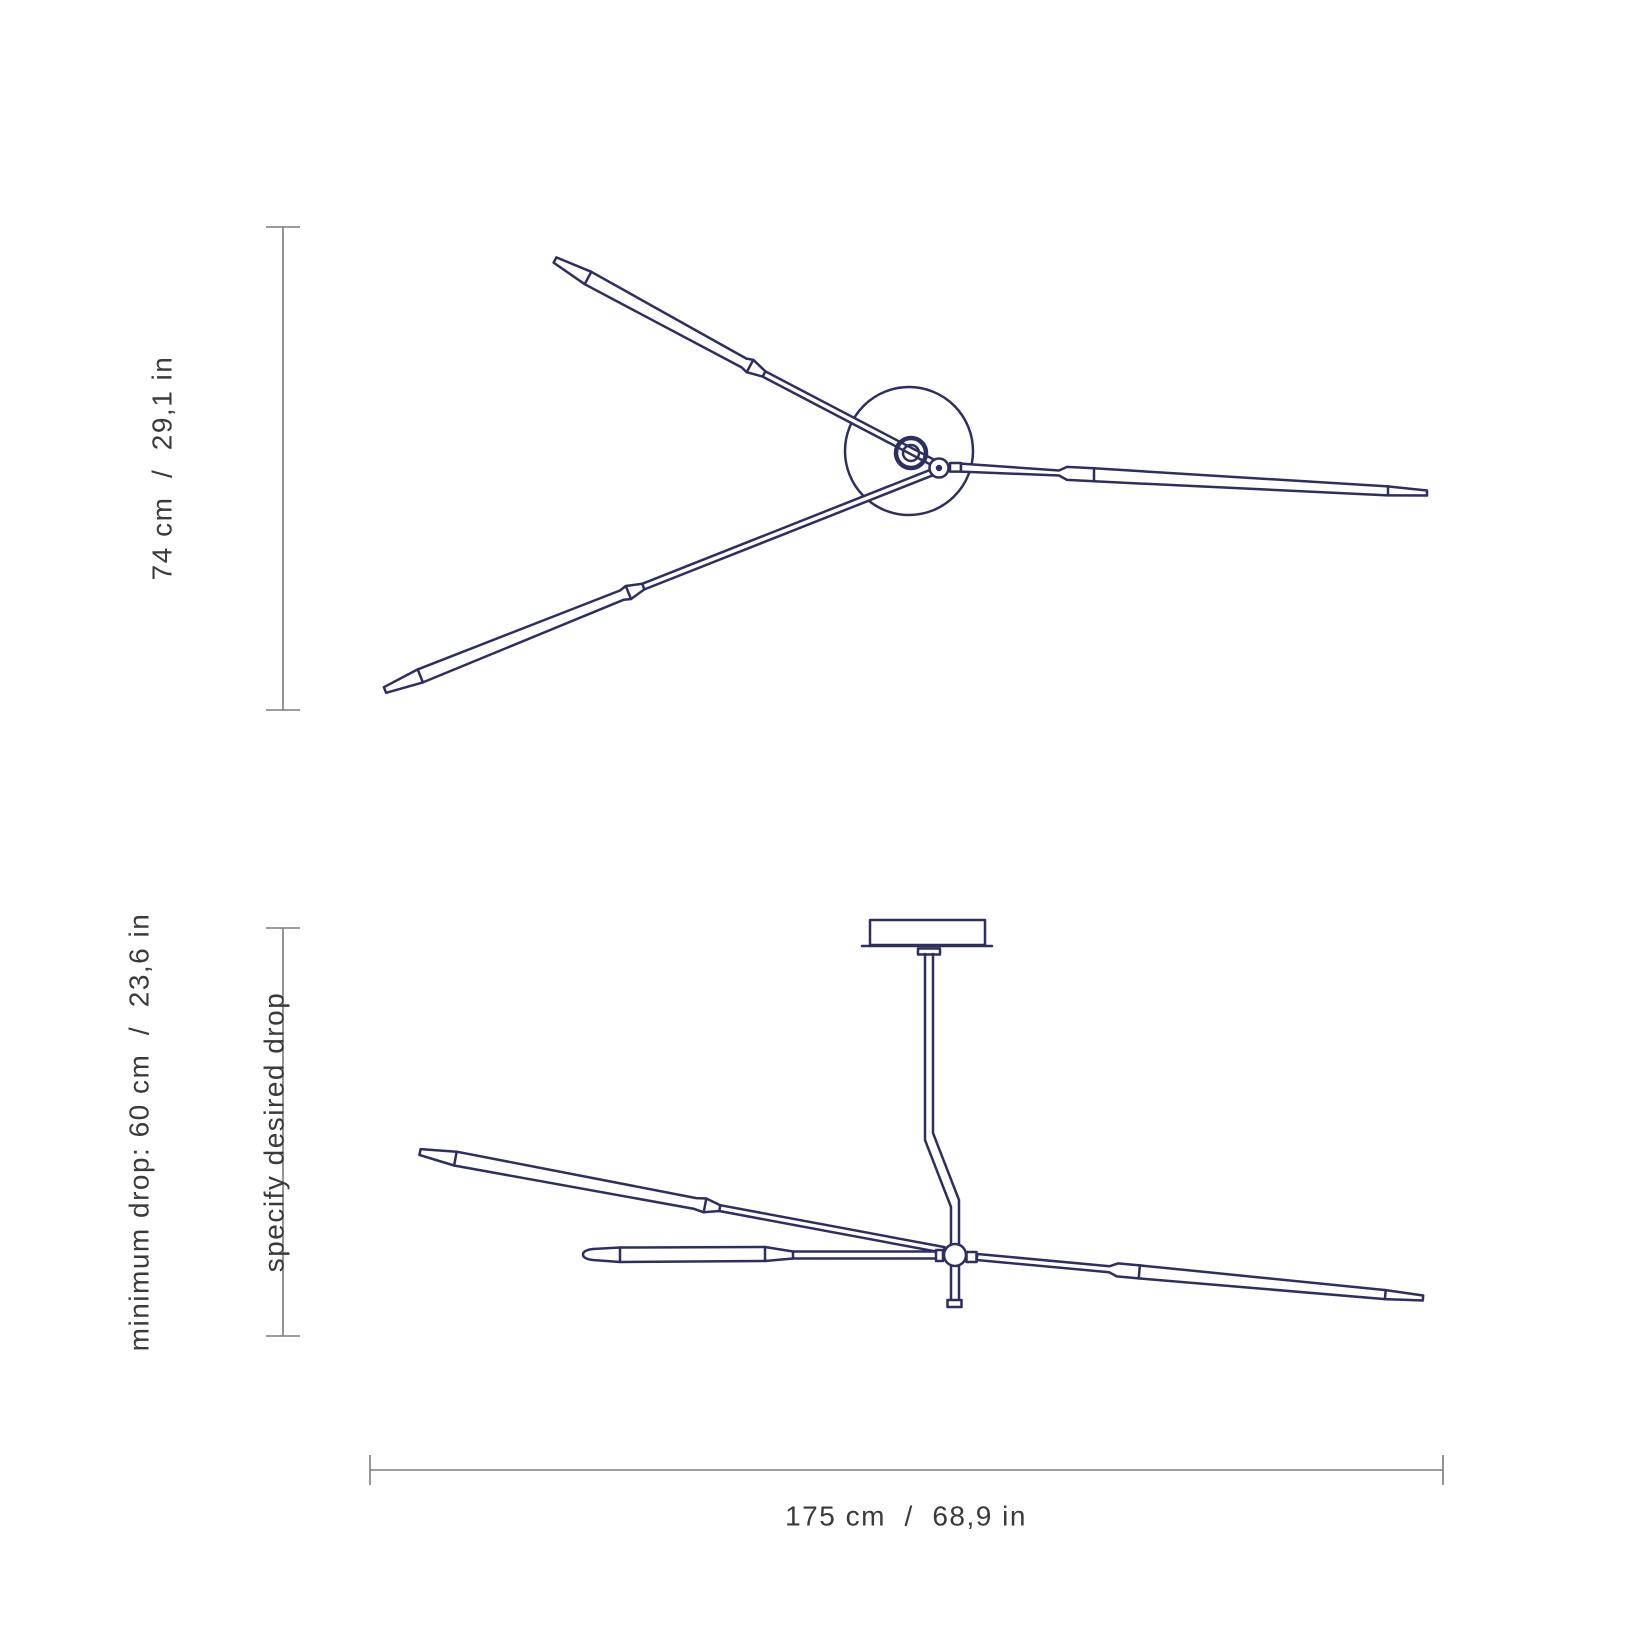  Describe the element at coordinates (942, 1099) in the screenshot. I see `side-drop-stem` at that location.